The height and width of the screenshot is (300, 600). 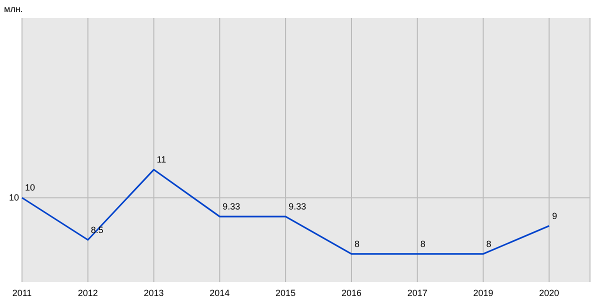 I want to click on data-label: 9, so click(x=555, y=215).